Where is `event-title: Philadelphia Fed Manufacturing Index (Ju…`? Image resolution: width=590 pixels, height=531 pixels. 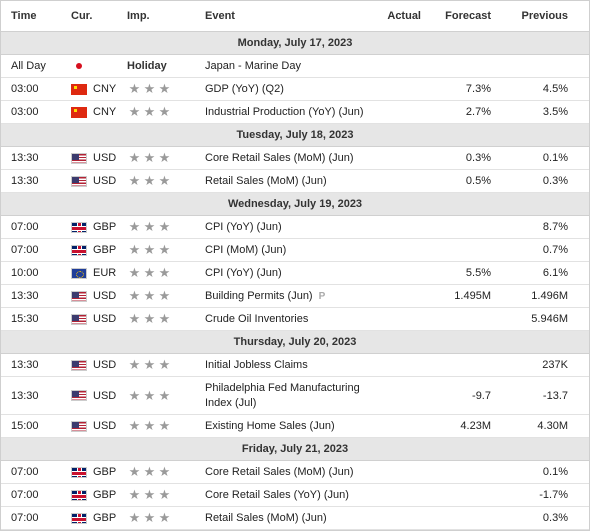
event-title: Philadelphia Fed Manufacturing Index (Ju… is located at coordinates (282, 395).